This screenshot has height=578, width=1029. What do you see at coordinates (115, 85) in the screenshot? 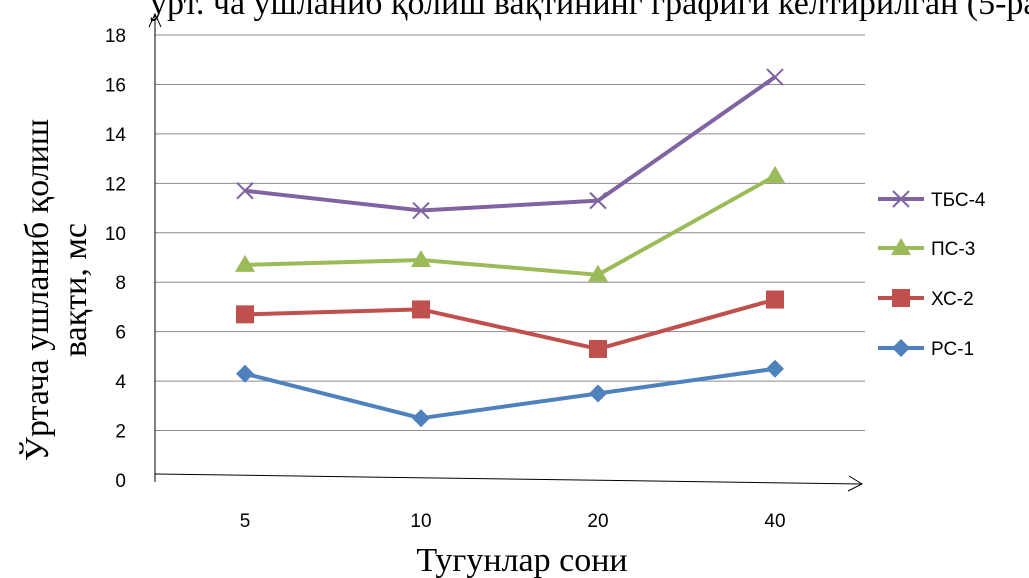
I see `y-tick-label: 16` at bounding box center [115, 85].